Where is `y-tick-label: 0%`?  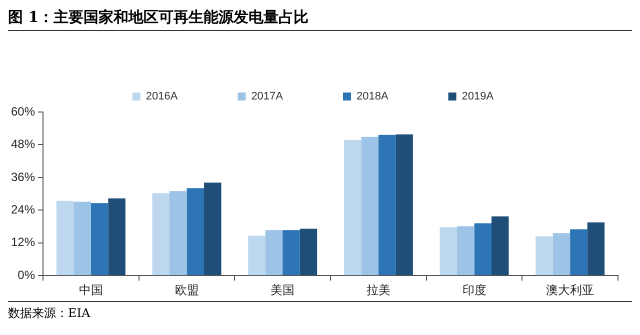
y-tick-label: 0% is located at coordinates (27, 275).